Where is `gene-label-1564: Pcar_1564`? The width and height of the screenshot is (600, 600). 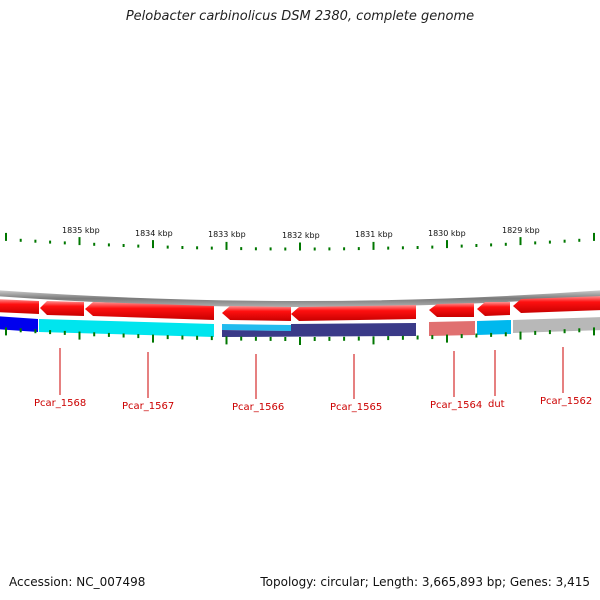 gene-label-1564: Pcar_1564 is located at coordinates (456, 405).